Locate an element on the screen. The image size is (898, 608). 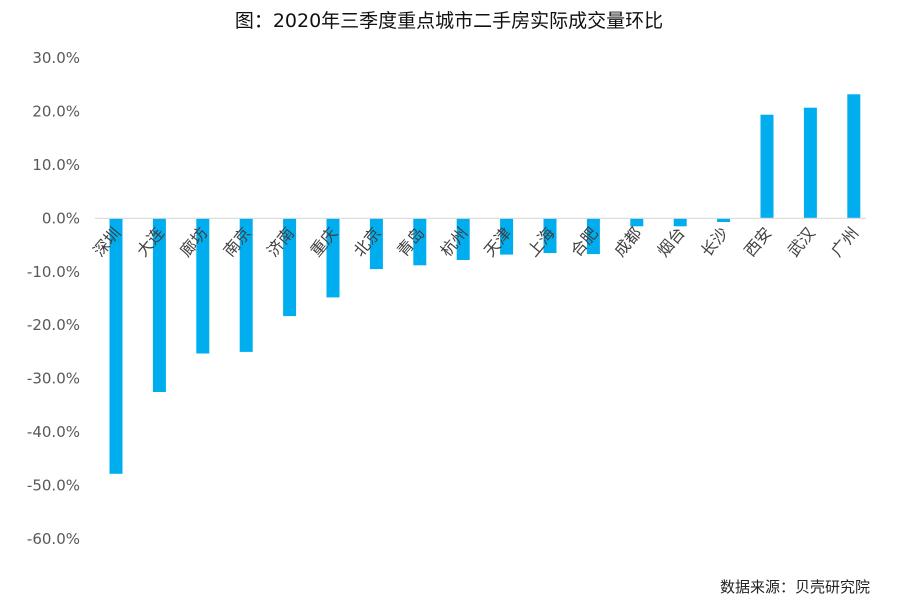
bar-长沙 is located at coordinates (724, 220).